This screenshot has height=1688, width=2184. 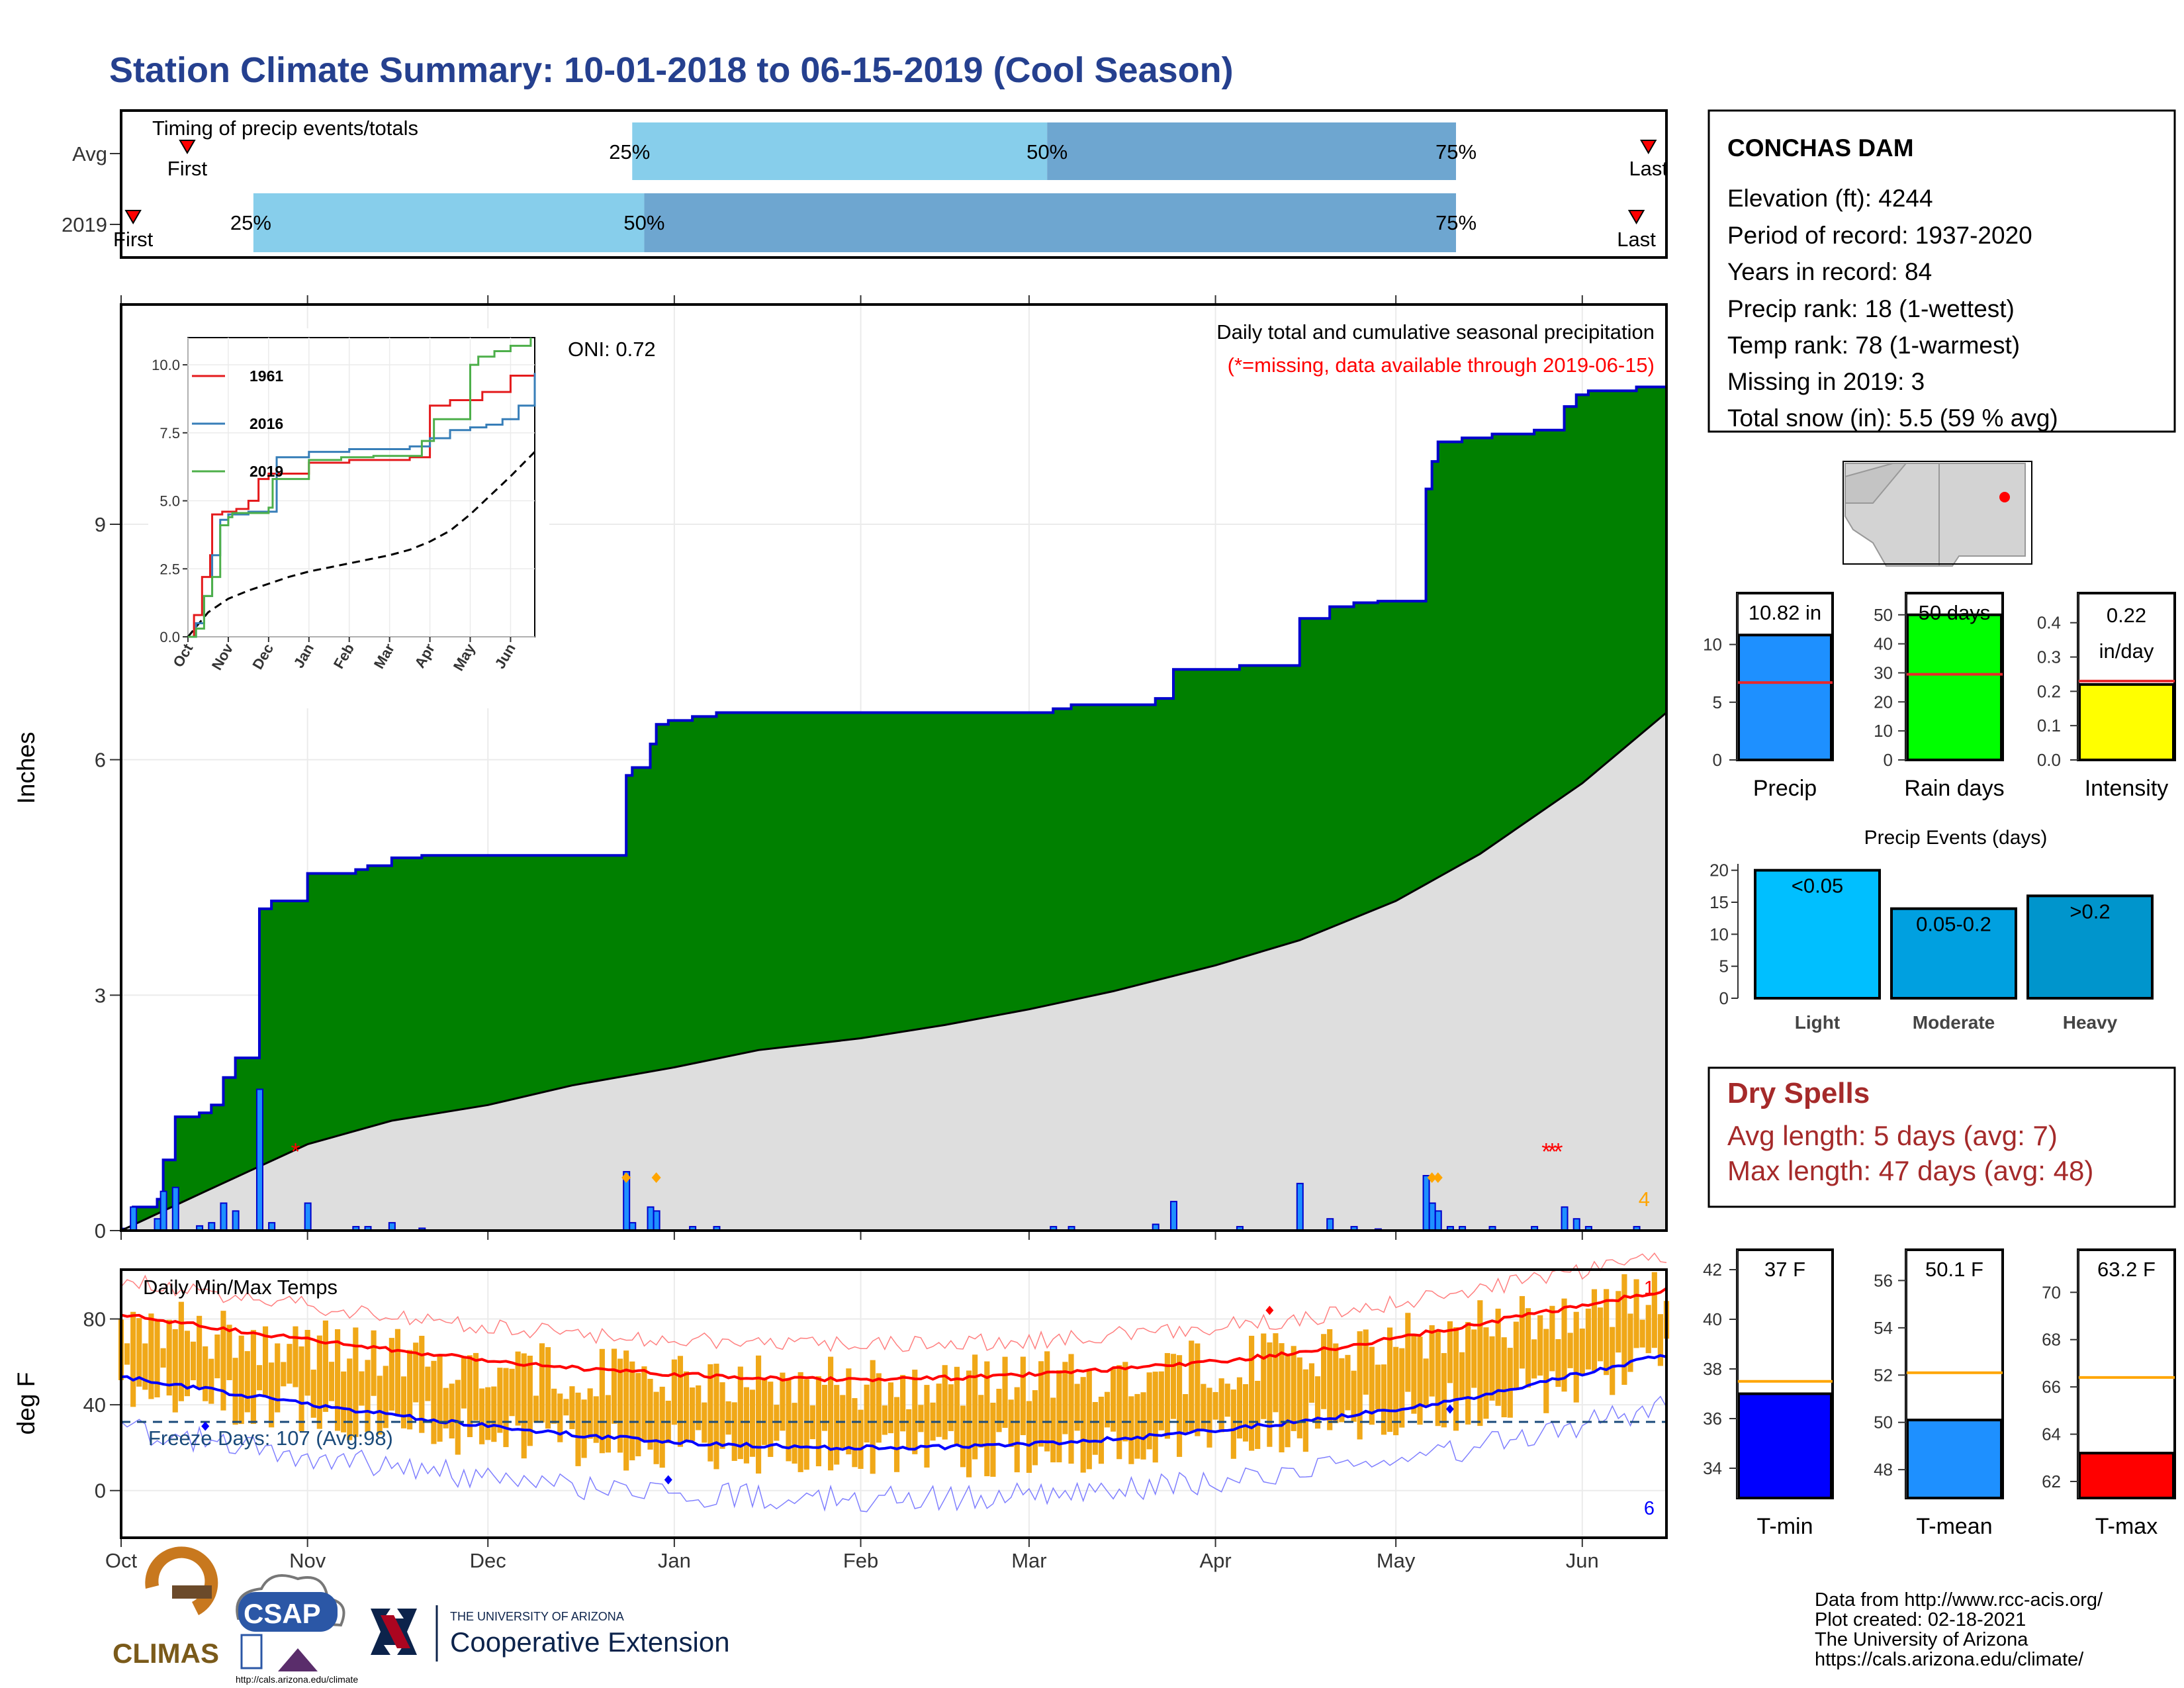 What do you see at coordinates (1883, 1422) in the screenshot?
I see `summary-ytick-label: 50` at bounding box center [1883, 1422].